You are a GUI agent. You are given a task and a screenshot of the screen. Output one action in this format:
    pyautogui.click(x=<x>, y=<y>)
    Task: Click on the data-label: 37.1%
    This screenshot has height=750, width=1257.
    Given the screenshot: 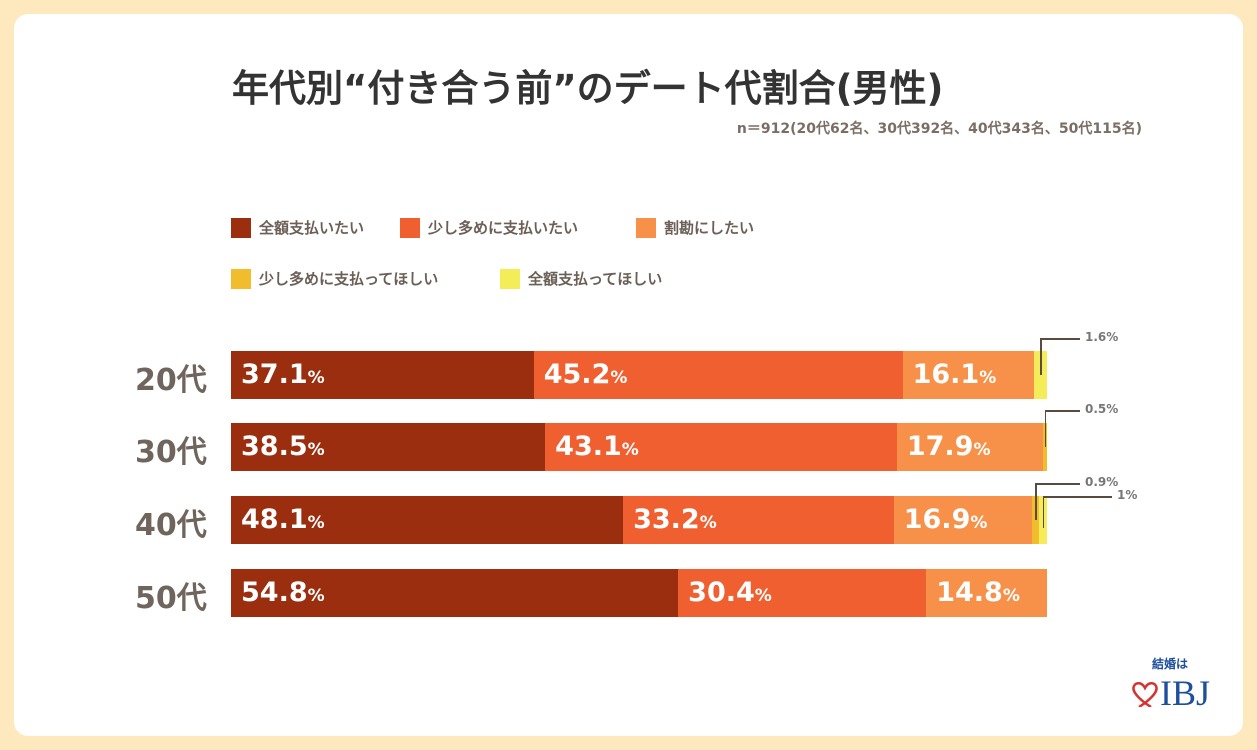 What is the action you would take?
    pyautogui.click(x=283, y=374)
    